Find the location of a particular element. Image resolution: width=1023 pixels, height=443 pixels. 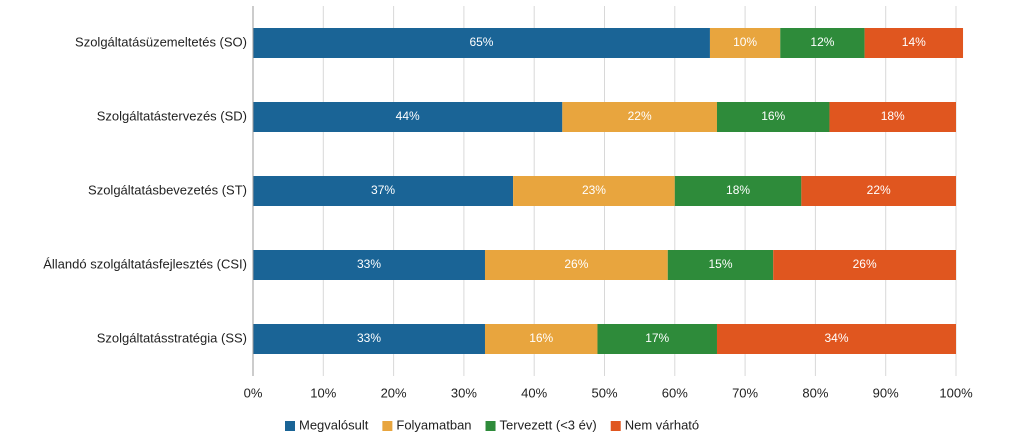

value-label: 65% is located at coordinates (481, 42).